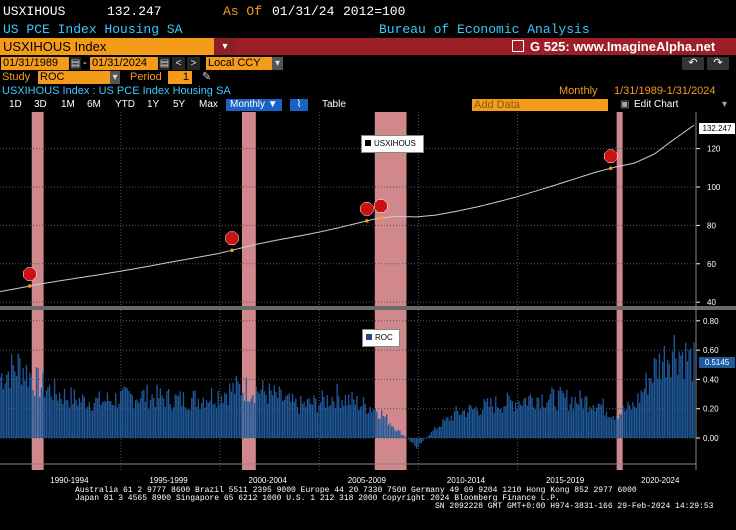 The image size is (736, 530). Describe the element at coordinates (125, 104) in the screenshot. I see `range-button-ytd: YTD` at that location.